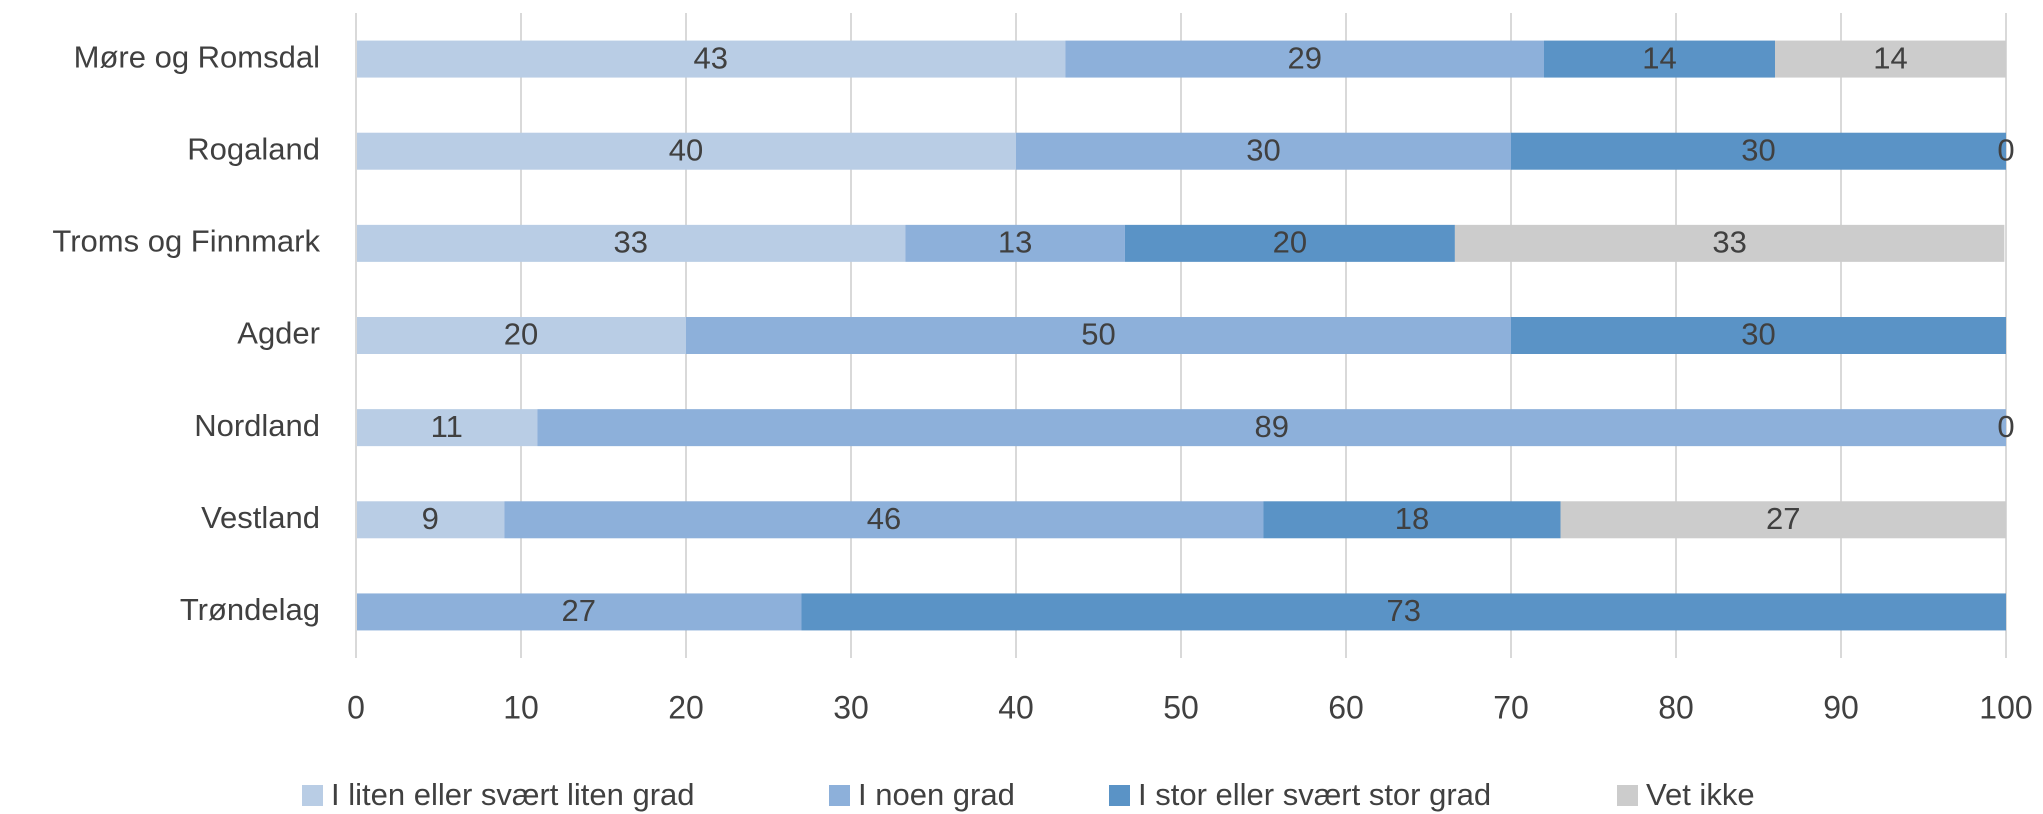 The height and width of the screenshot is (814, 2043). I want to click on legend-label: I liten eller svært liten grad, so click(513, 794).